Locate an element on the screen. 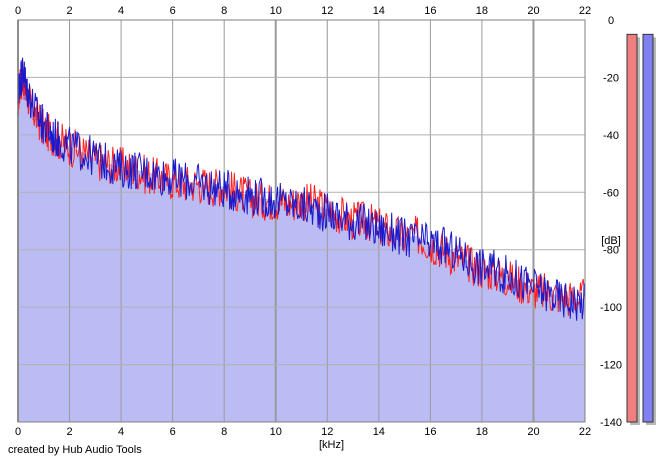 This screenshot has height=463, width=667. y-tick-label: -80 is located at coordinates (611, 251).